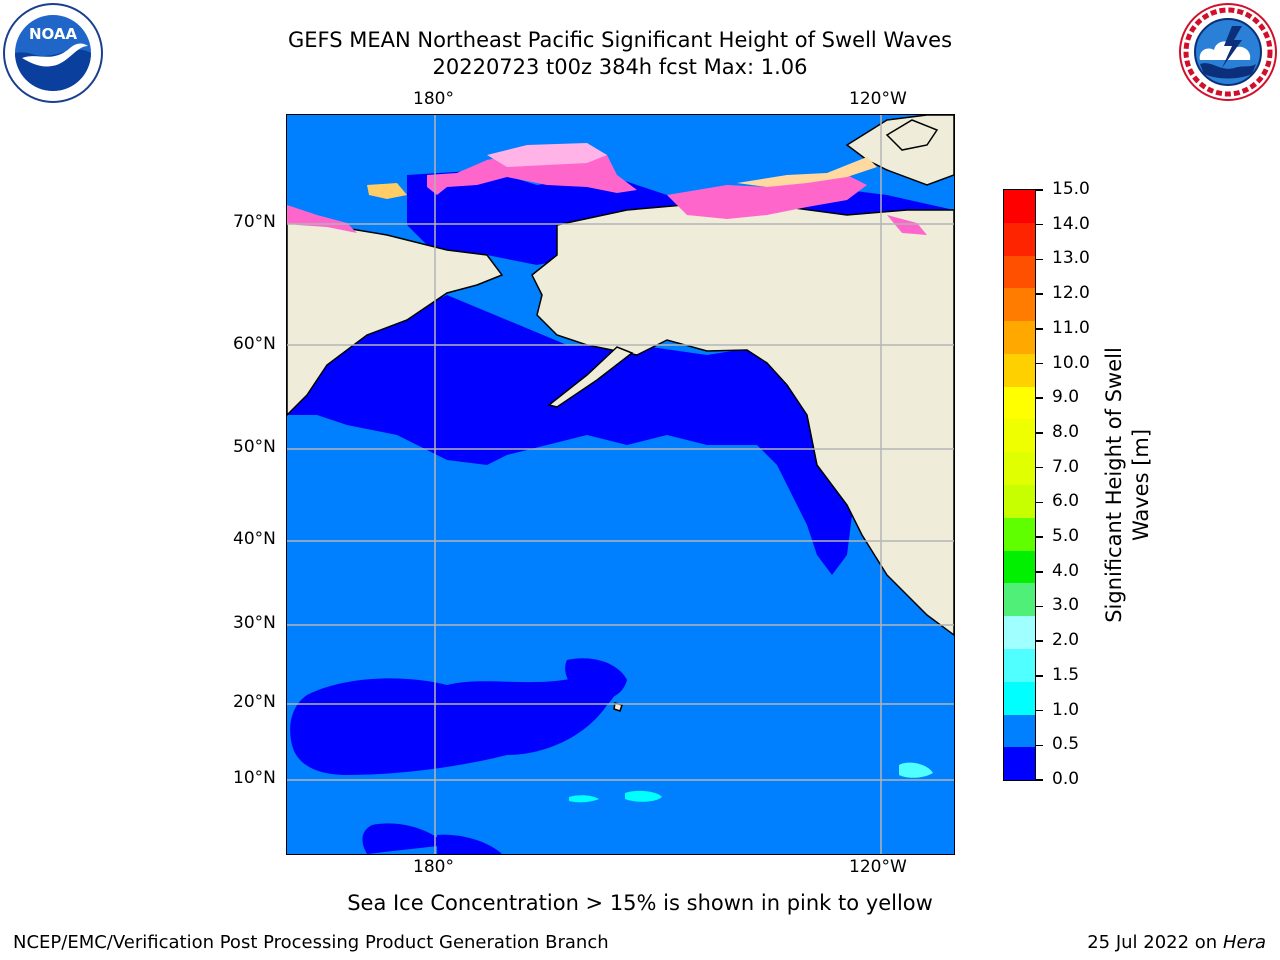  I want to click on colorbar-tick-label: 14.0, so click(1071, 223).